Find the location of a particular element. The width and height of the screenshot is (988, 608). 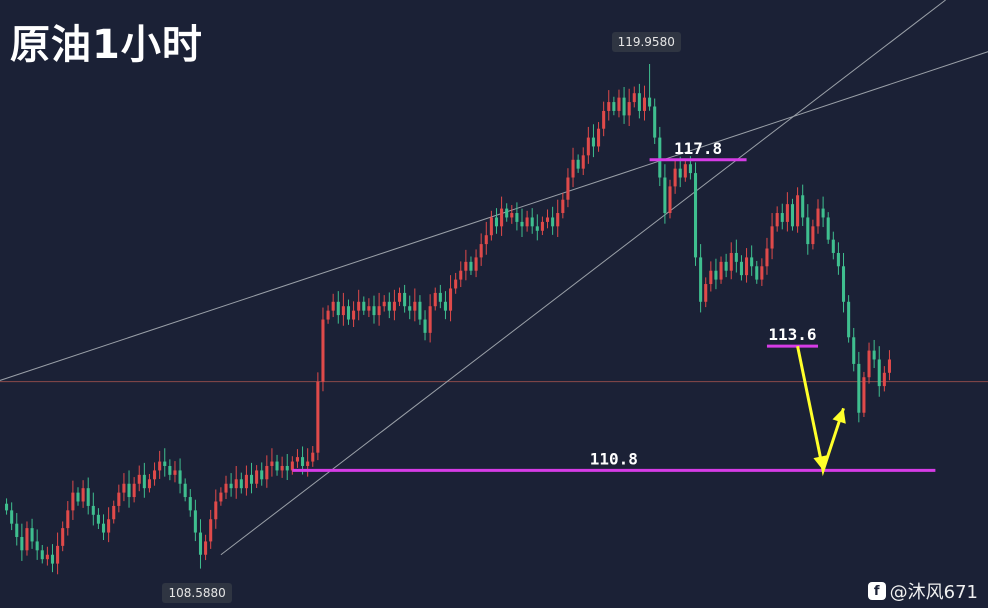

level-label: 113.6 is located at coordinates (792, 334).